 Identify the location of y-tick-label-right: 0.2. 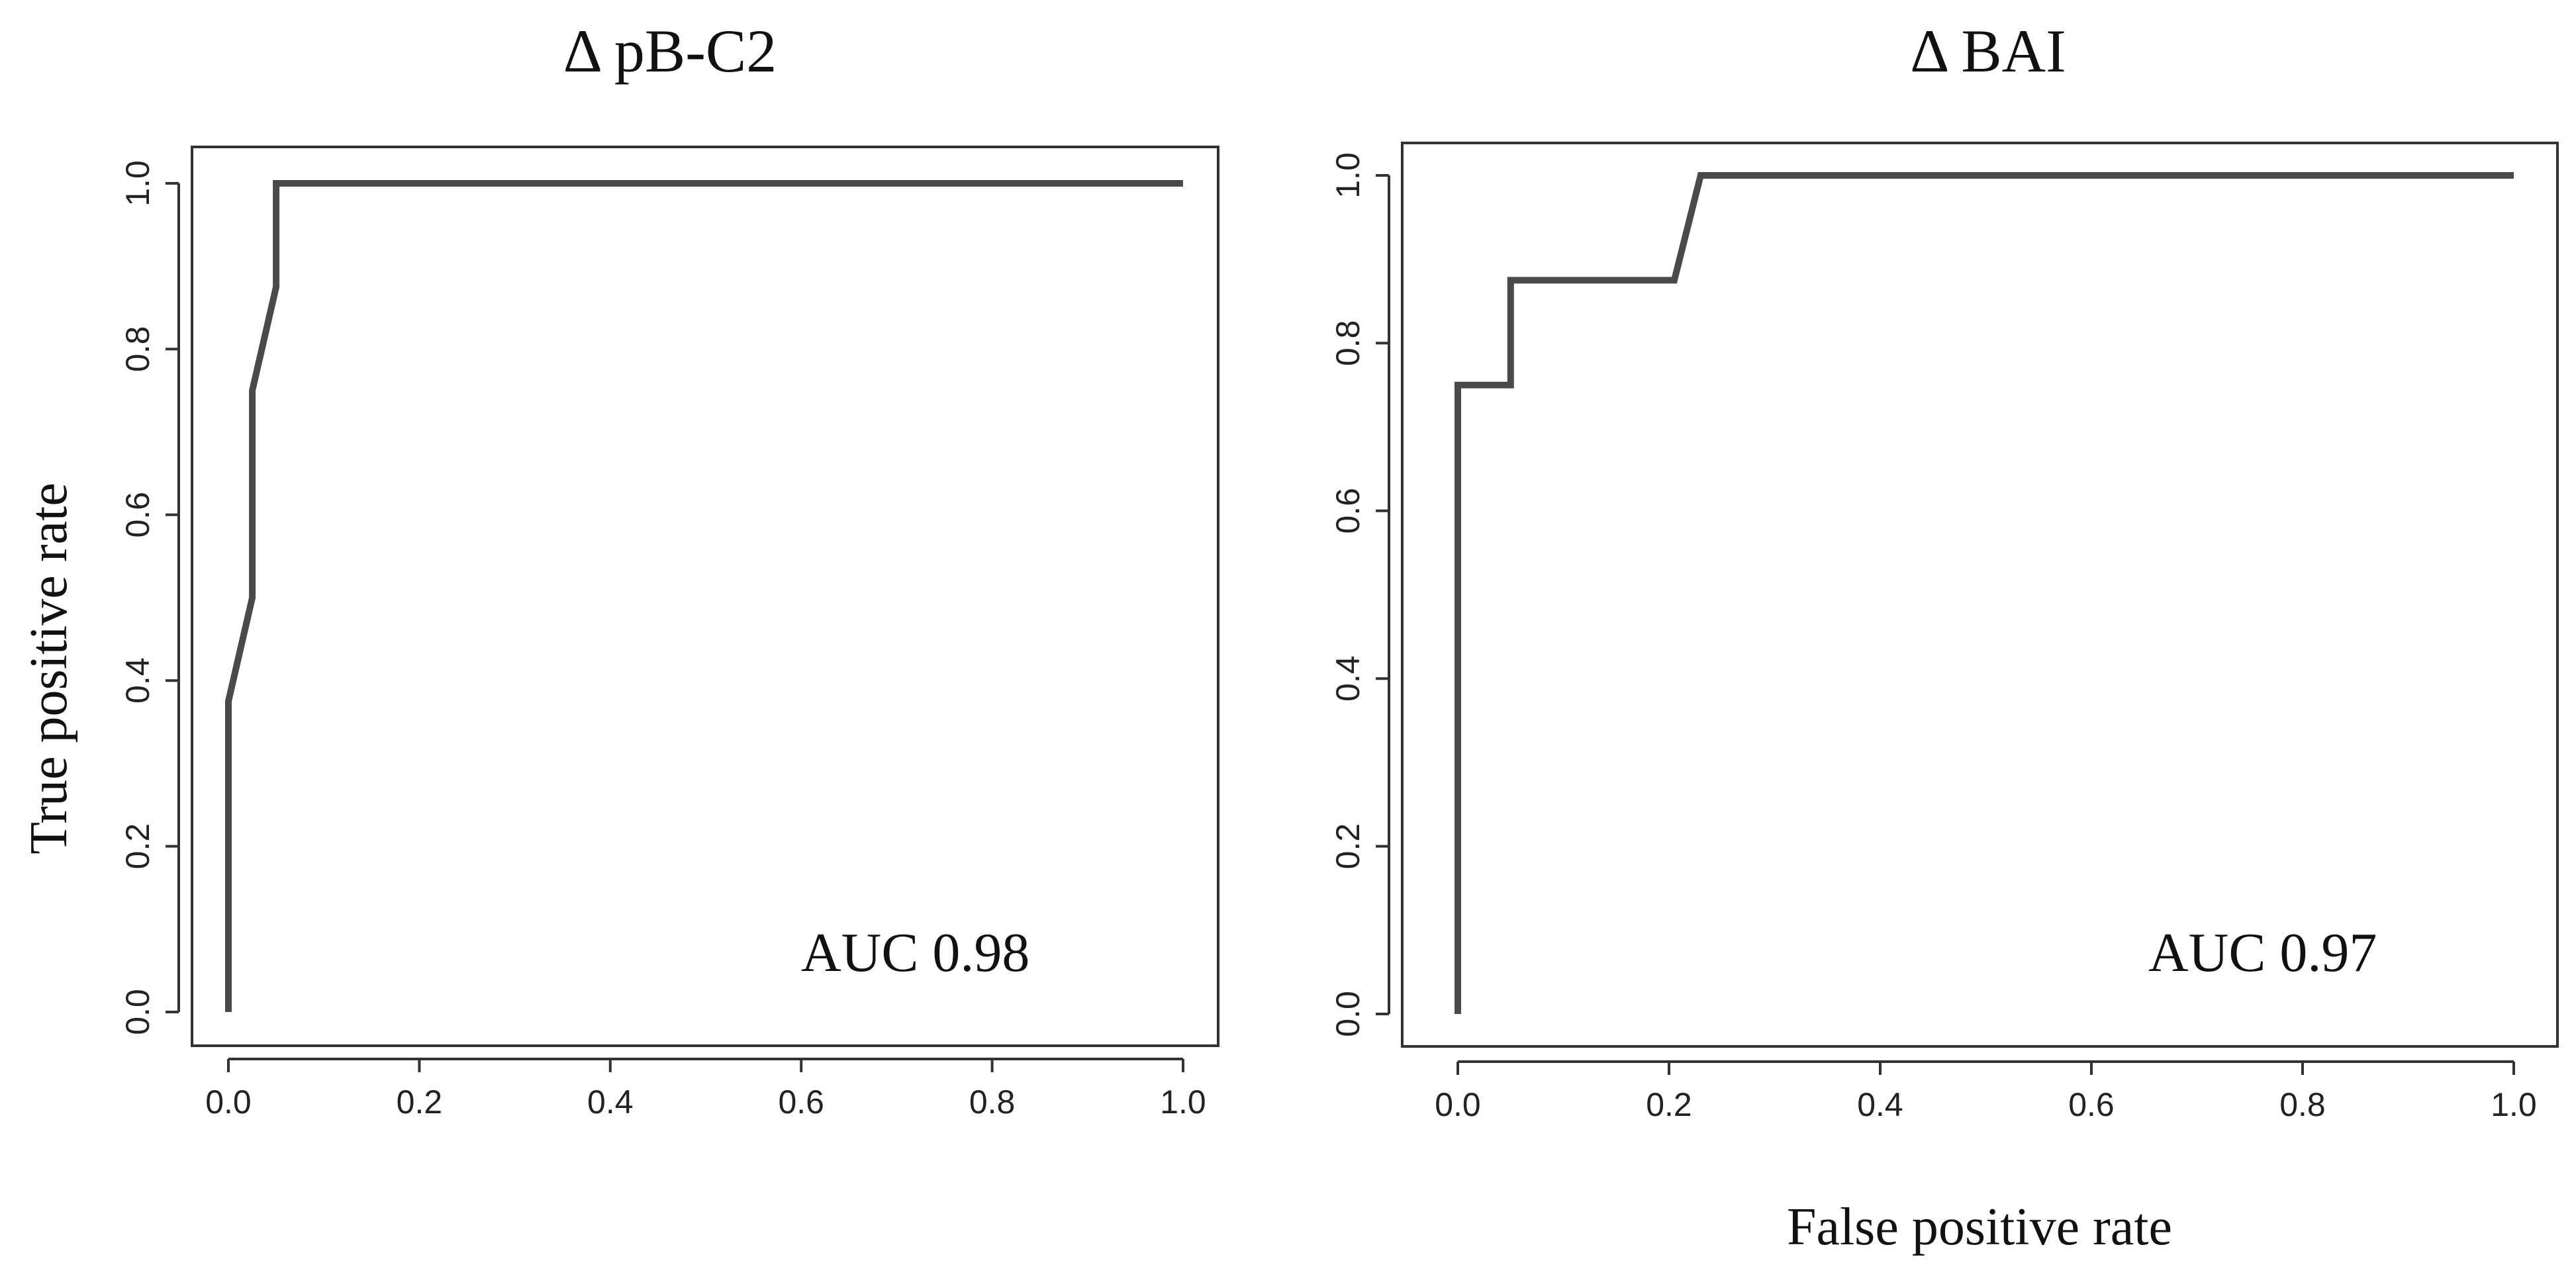
(1347, 846).